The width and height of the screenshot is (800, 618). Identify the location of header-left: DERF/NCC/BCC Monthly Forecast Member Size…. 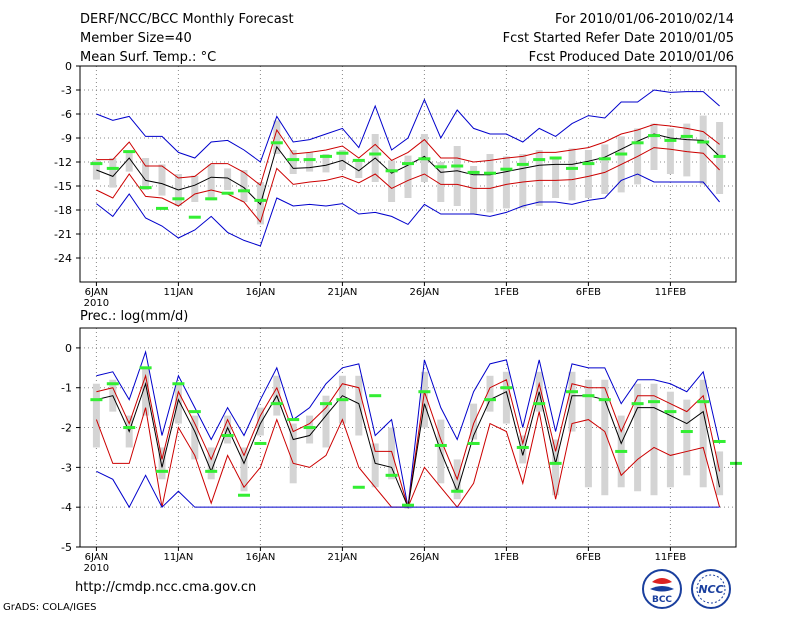
(187, 38).